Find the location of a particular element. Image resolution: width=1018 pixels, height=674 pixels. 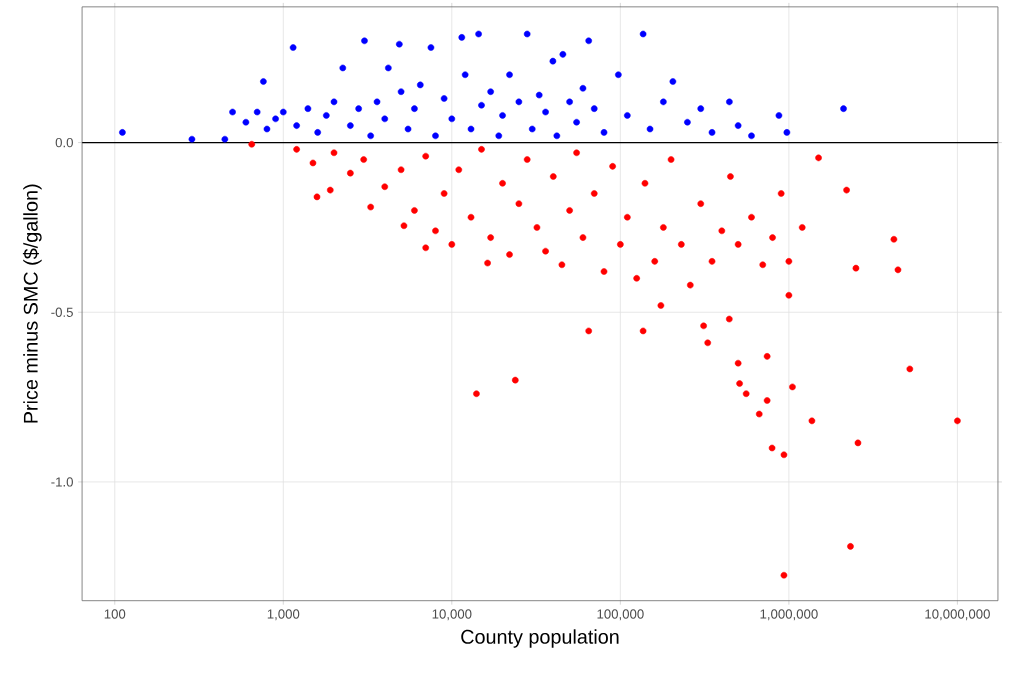

x-tick-label: 10,000,000 is located at coordinates (957, 615).